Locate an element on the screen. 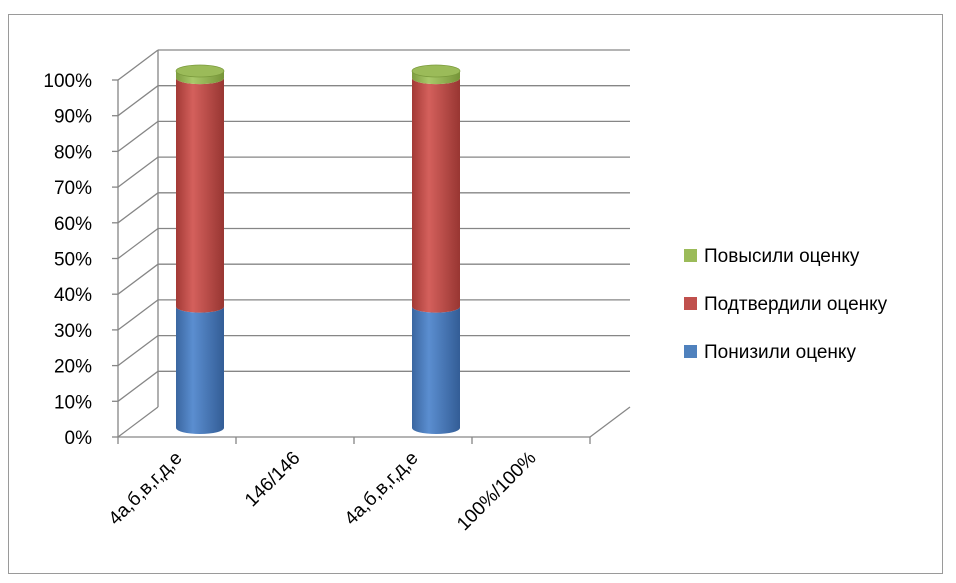  y-tick-label: 90% is located at coordinates (73, 117).